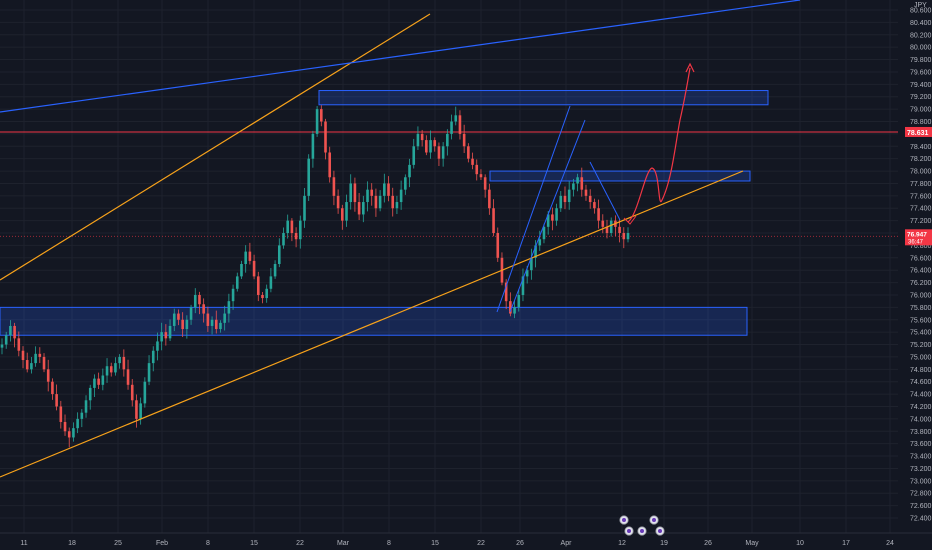 This screenshot has width=932, height=550. What do you see at coordinates (664, 543) in the screenshot?
I see `x-axis-tick-label: 19` at bounding box center [664, 543].